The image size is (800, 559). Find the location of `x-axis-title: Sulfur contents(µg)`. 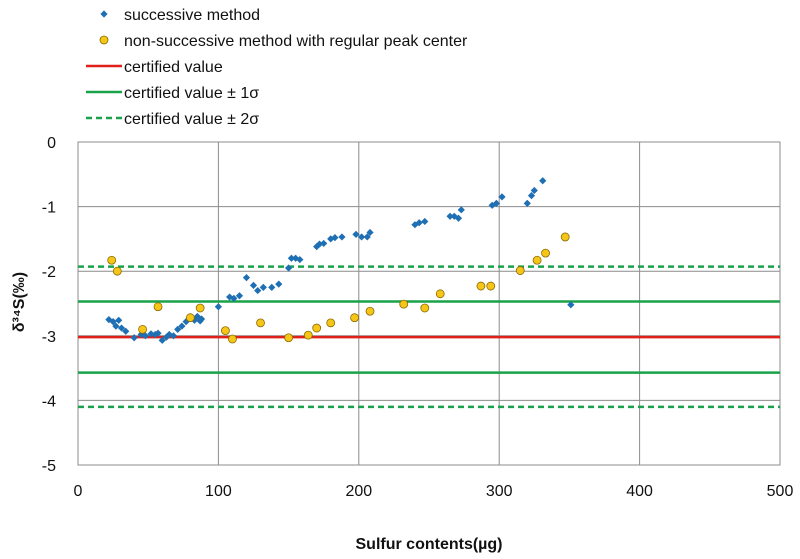

x-axis-title: Sulfur contents(µg) is located at coordinates (429, 544).